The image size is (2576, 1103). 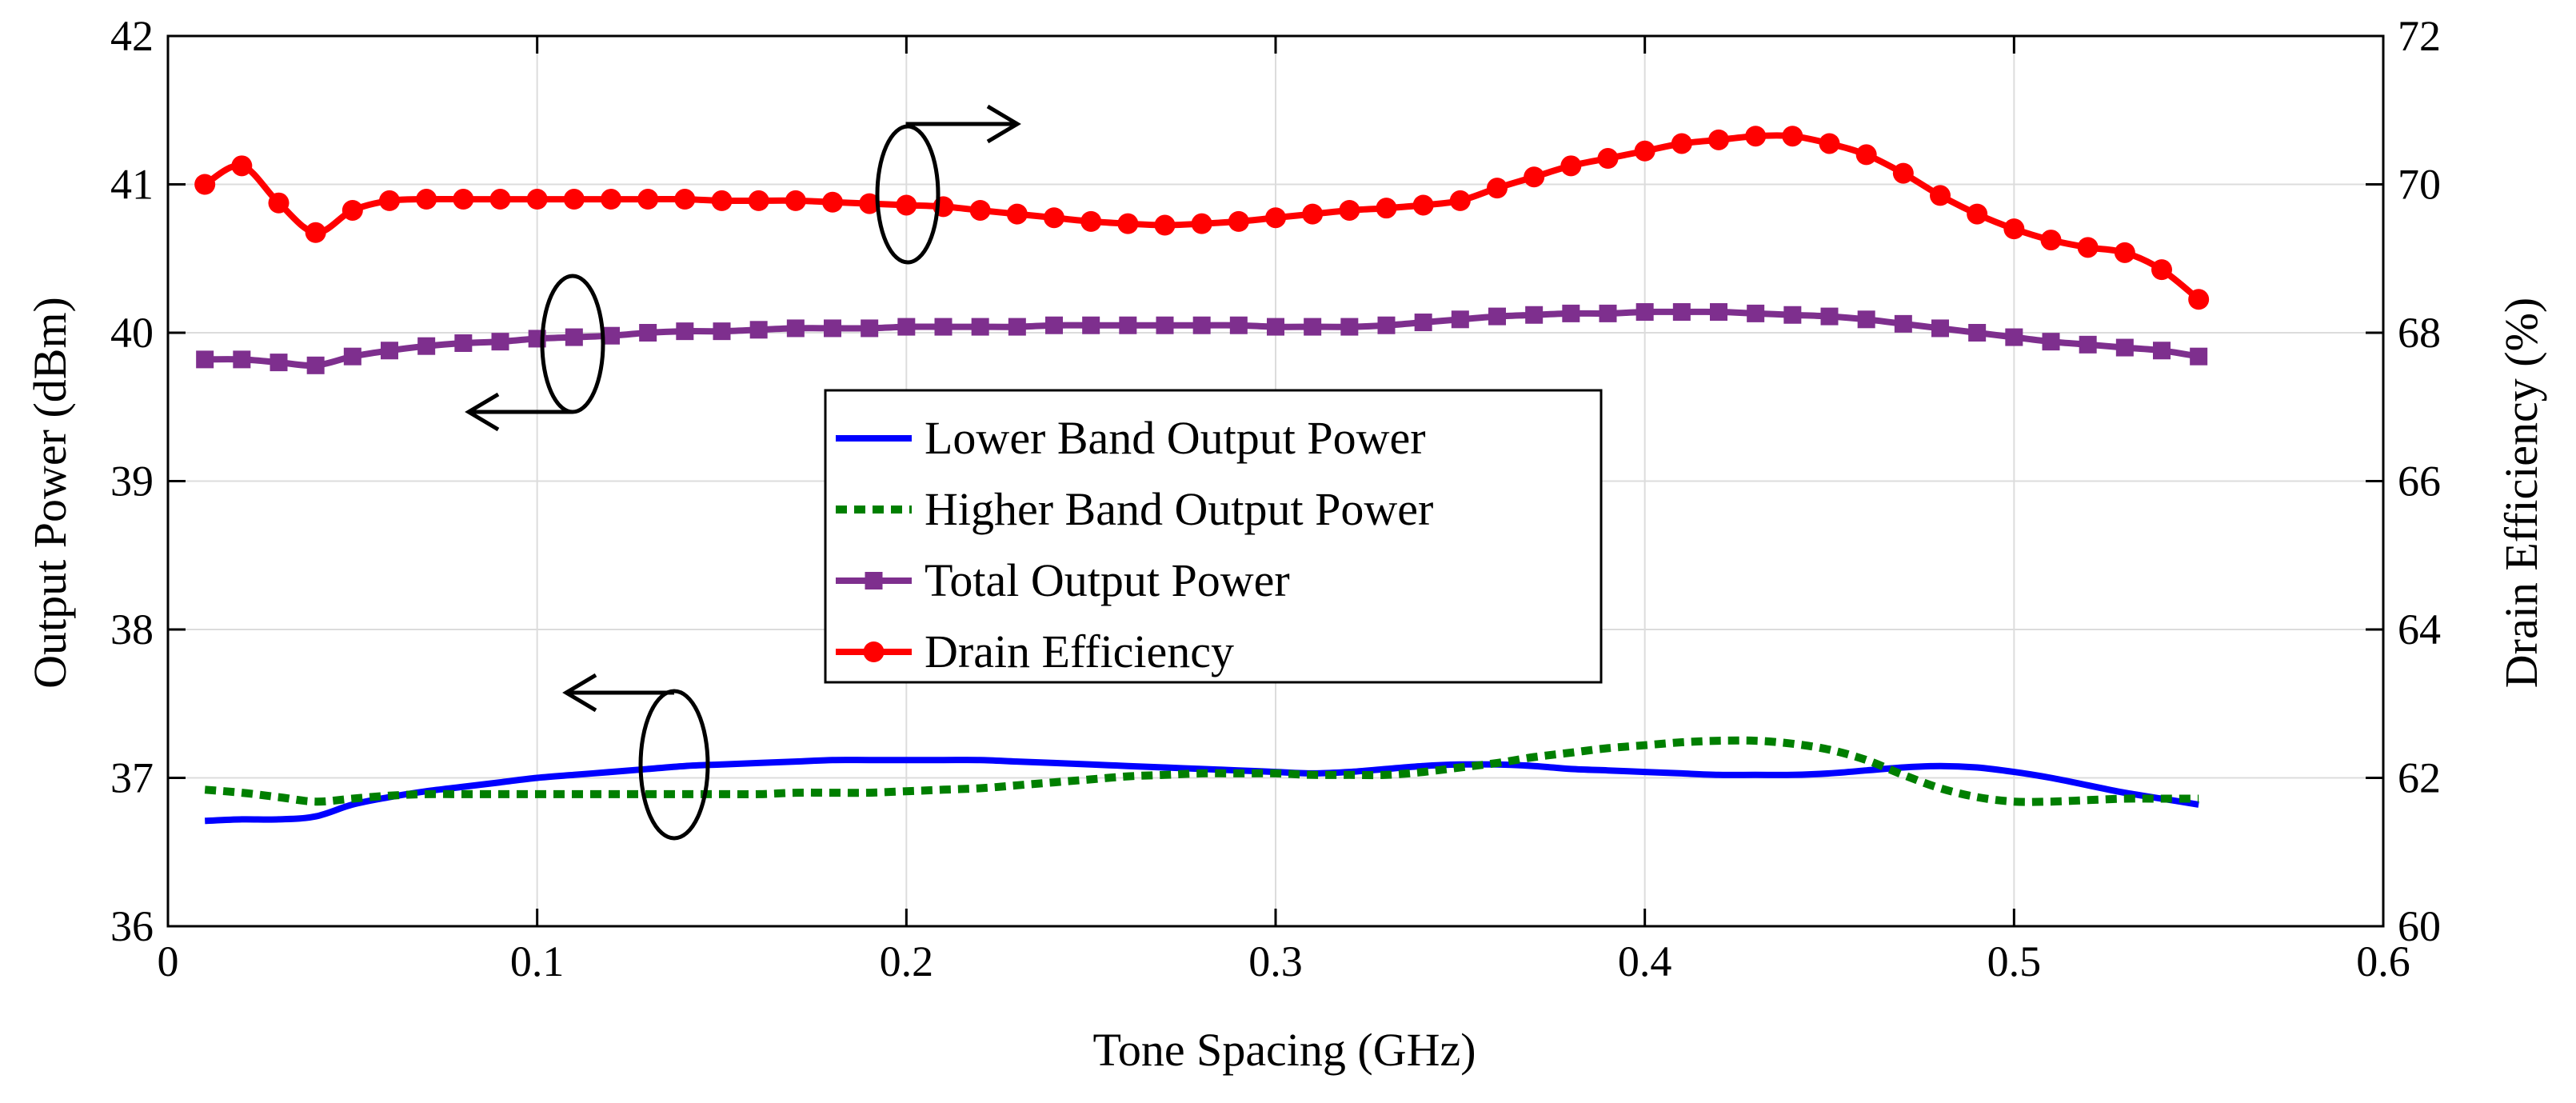 What do you see at coordinates (2419, 333) in the screenshot?
I see `y-right-tick-label: 68` at bounding box center [2419, 333].